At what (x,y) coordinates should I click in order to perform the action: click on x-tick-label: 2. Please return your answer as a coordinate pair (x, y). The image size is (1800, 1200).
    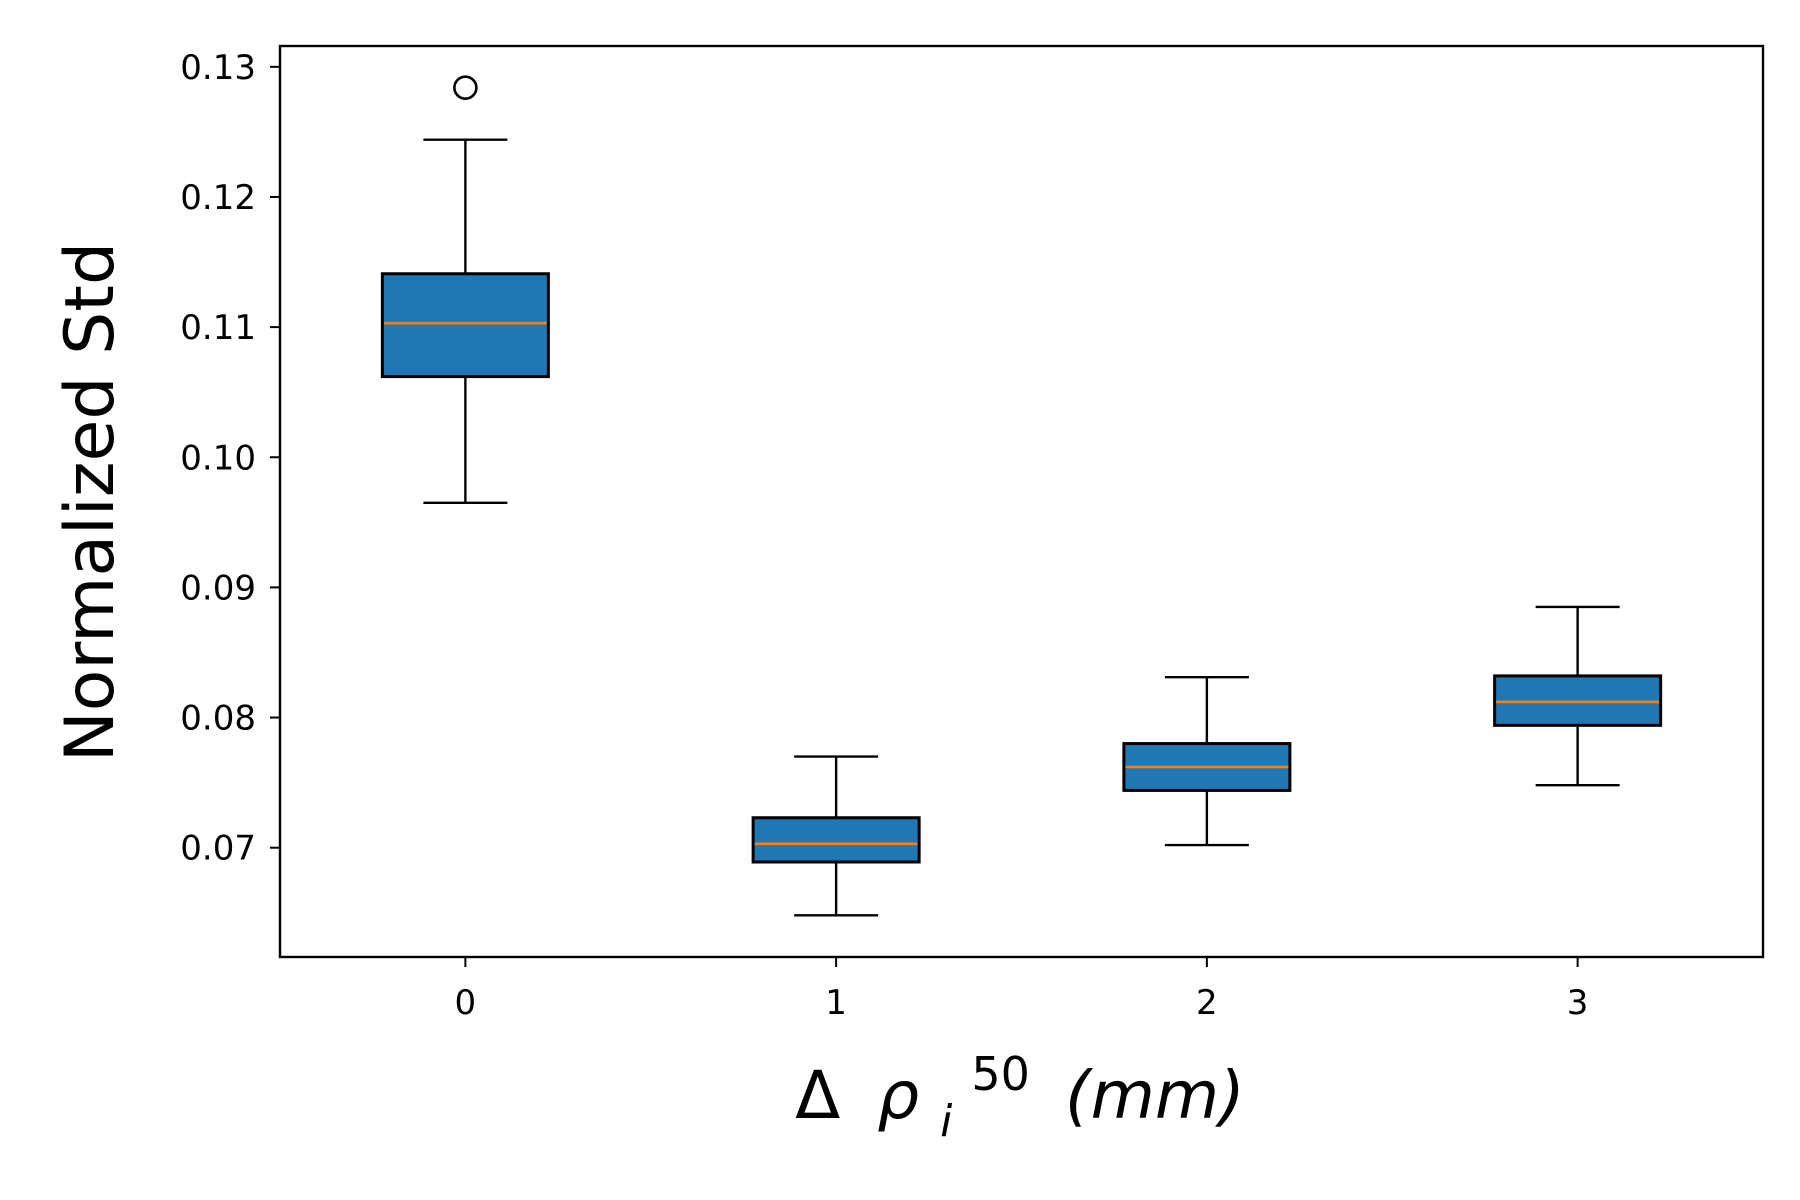
    Looking at the image, I should click on (1207, 1003).